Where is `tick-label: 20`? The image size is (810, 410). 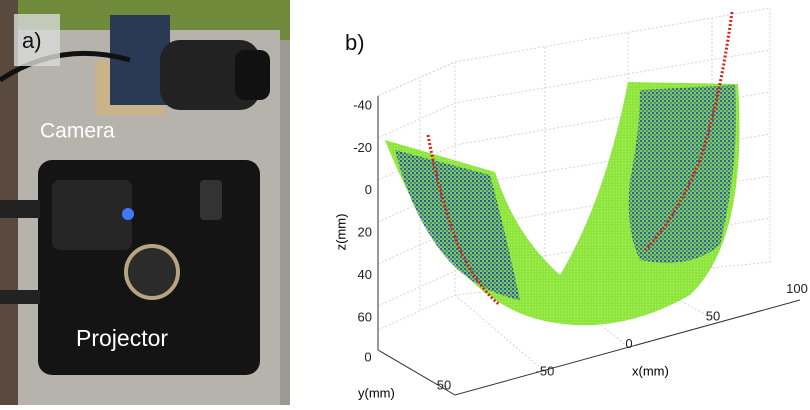
tick-label: 20 is located at coordinates (365, 232).